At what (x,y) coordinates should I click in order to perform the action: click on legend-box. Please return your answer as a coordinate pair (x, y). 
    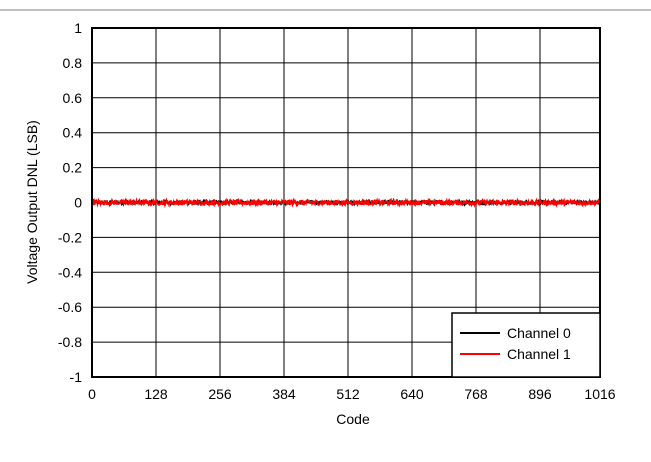
    Looking at the image, I should click on (526, 345).